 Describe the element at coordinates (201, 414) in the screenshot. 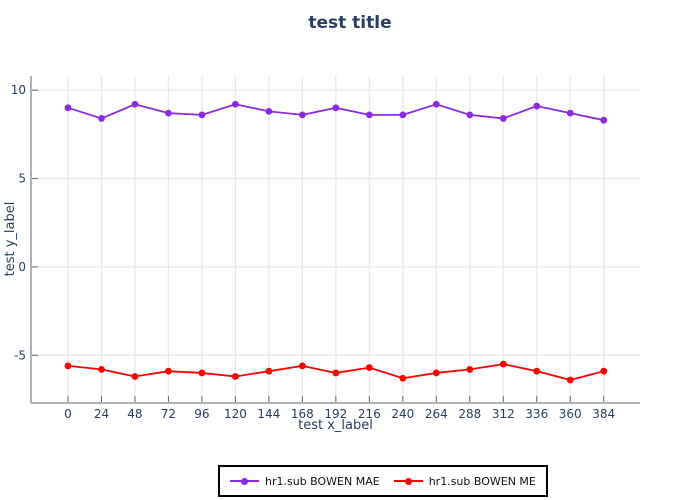

I see `x-tick-label: 96` at that location.